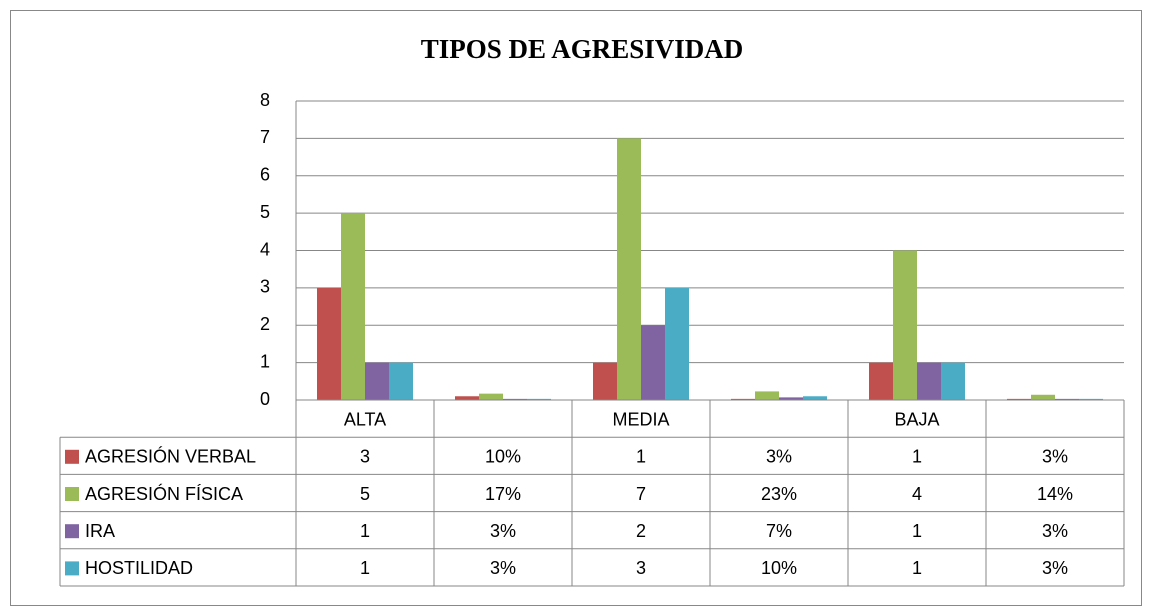 Image resolution: width=1152 pixels, height=616 pixels. Describe the element at coordinates (164, 493) in the screenshot. I see `legend-label: AGRESIÓN FÍSICA` at that location.